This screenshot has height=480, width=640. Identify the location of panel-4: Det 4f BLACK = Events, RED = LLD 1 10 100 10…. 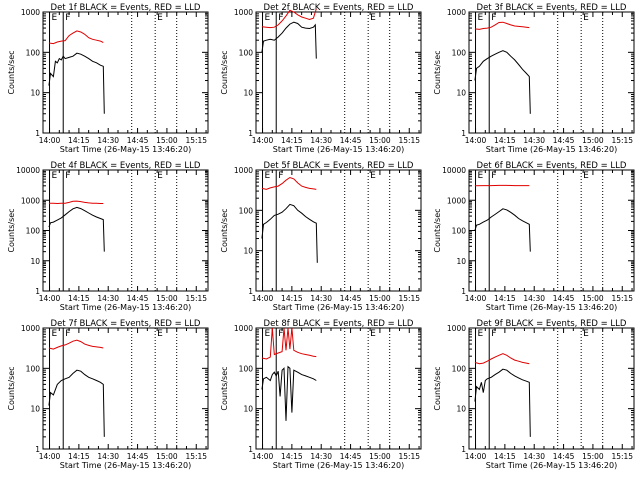
(108, 236).